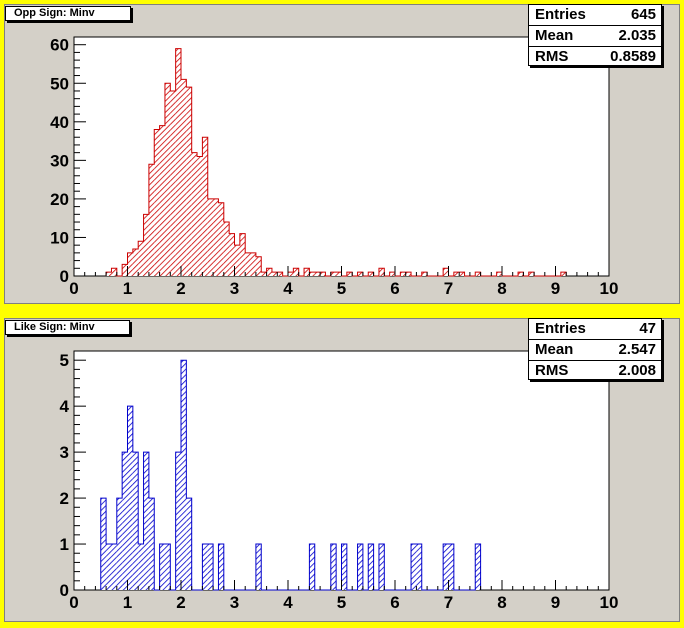  I want to click on stats-mean-value: 2.035, so click(637, 35).